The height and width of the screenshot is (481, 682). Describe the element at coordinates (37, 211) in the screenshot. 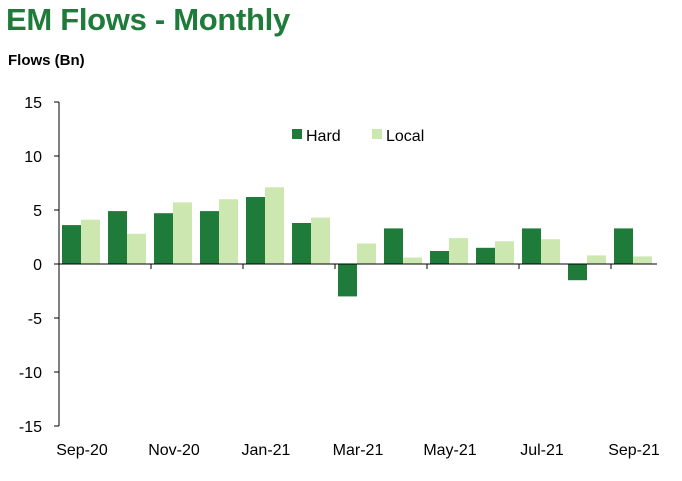

I see `y-tick-label: 5` at that location.